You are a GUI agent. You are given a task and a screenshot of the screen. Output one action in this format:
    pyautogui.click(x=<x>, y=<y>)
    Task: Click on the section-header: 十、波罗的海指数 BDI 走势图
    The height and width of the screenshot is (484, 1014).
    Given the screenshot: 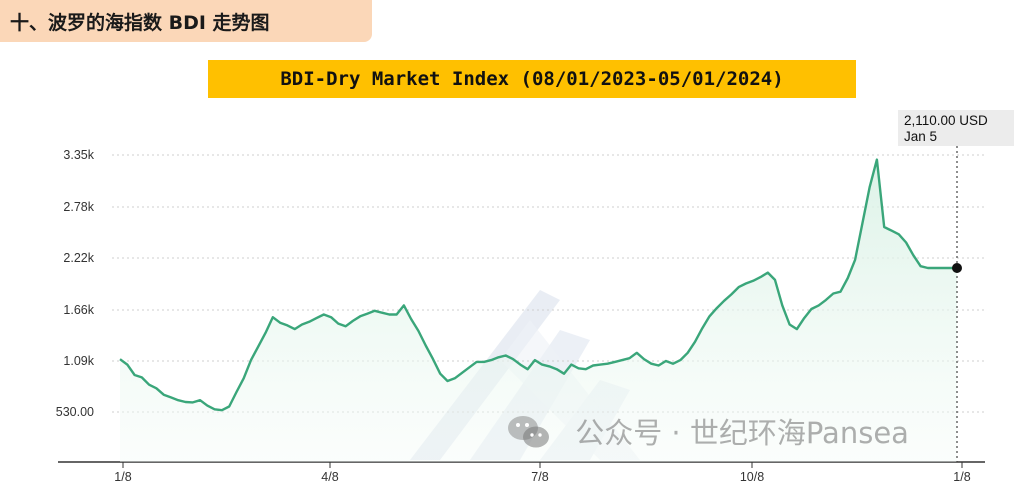 What is the action you would take?
    pyautogui.click(x=186, y=21)
    